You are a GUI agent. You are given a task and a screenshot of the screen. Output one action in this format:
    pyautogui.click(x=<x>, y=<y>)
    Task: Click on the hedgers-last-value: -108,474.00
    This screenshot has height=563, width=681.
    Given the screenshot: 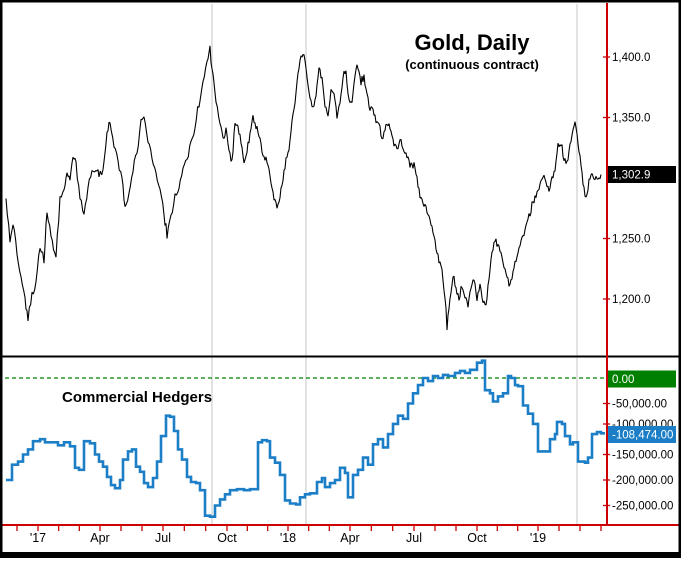 What is the action you would take?
    pyautogui.click(x=642, y=436)
    